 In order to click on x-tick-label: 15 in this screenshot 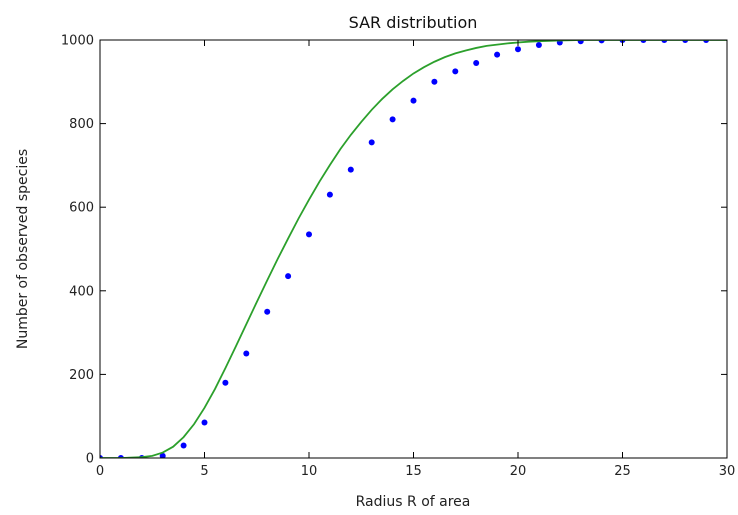, I will do `click(413, 471)`.